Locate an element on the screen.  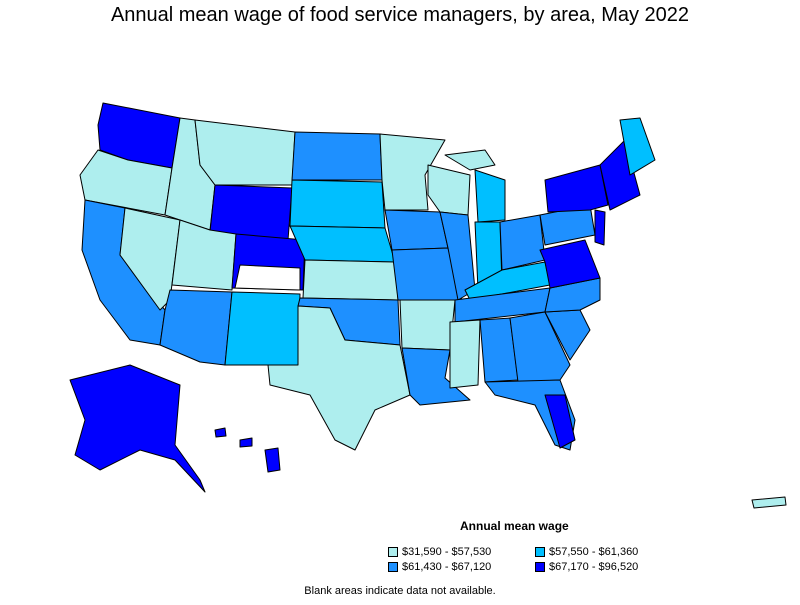
legend-label: $67,170 - $96,520 is located at coordinates (594, 567).